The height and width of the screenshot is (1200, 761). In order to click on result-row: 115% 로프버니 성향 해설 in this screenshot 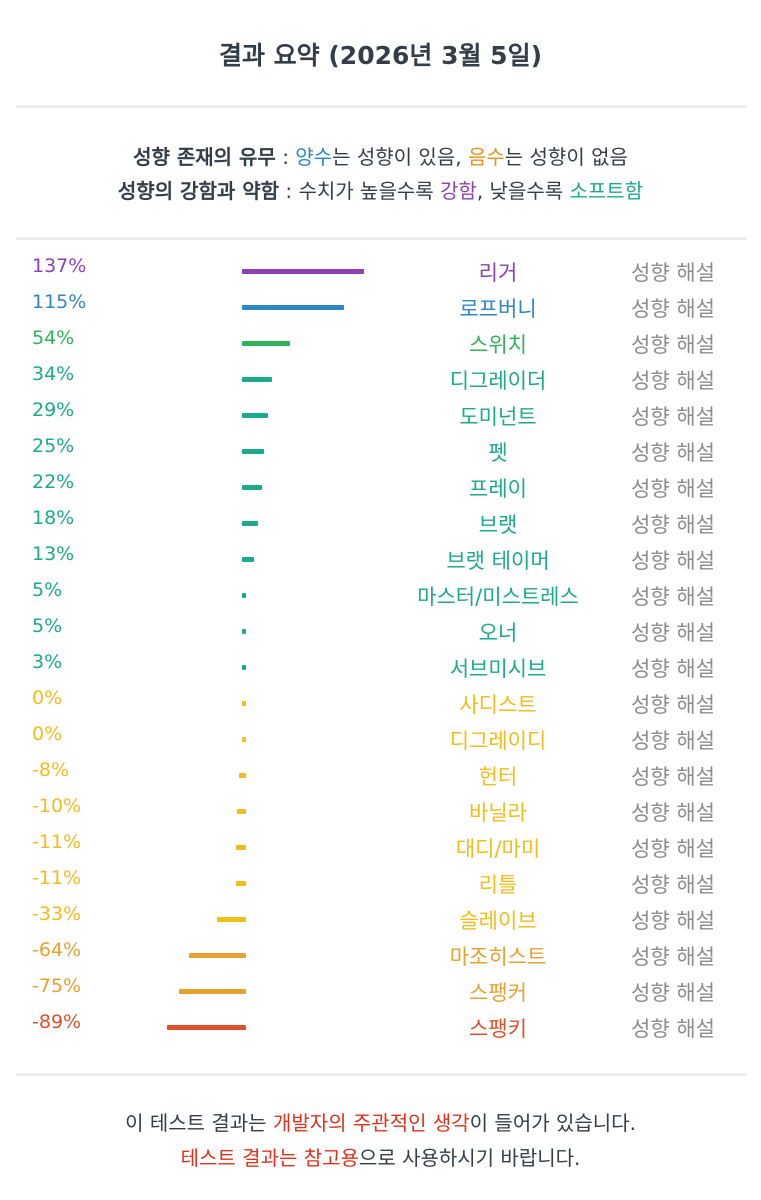, I will do `click(380, 307)`.